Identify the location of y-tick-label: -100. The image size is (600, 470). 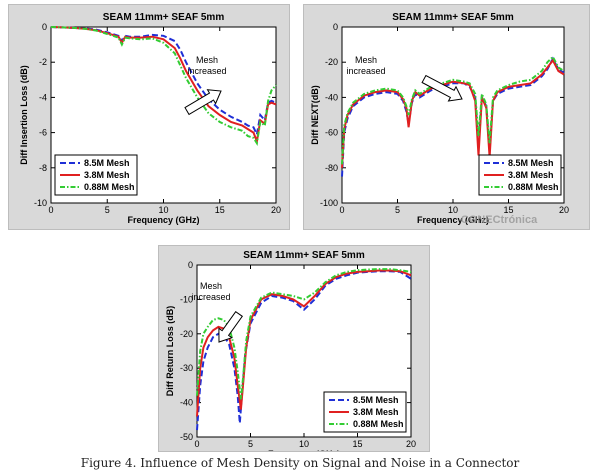
(329, 203).